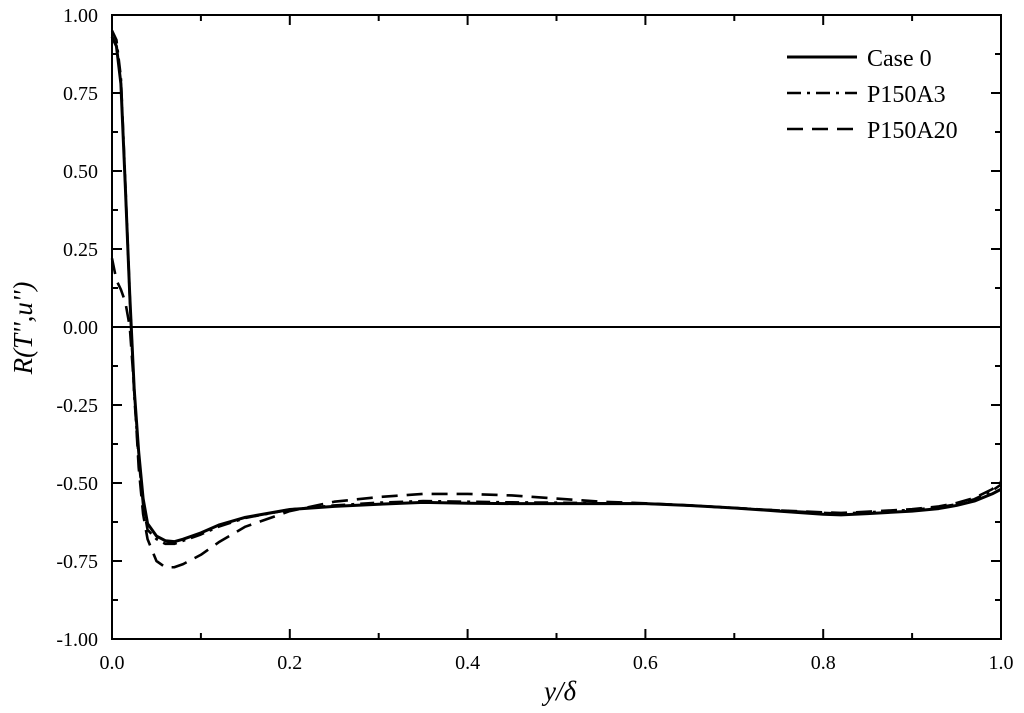 The width and height of the screenshot is (1024, 713). Describe the element at coordinates (77, 640) in the screenshot. I see `y-tick-label: -1.00` at that location.